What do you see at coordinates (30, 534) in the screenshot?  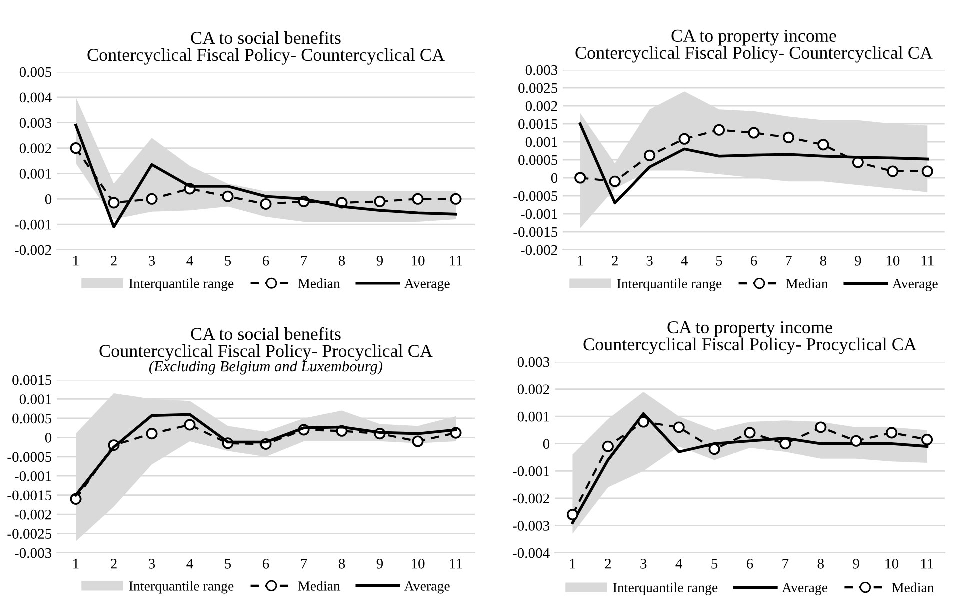 I see `y-tick-label: -0.0025` at bounding box center [30, 534].